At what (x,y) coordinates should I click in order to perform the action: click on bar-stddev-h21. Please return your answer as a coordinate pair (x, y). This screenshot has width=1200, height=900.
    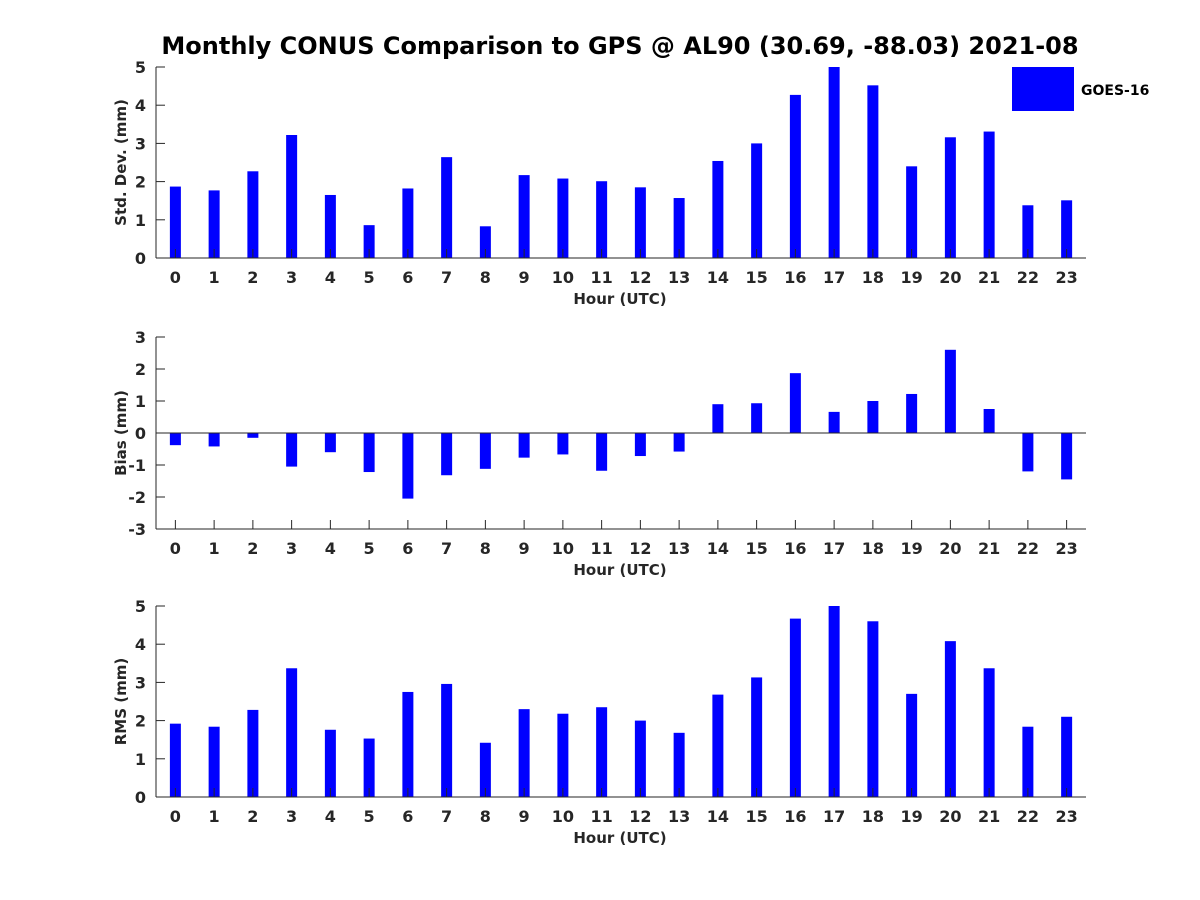
    Looking at the image, I should click on (989, 194).